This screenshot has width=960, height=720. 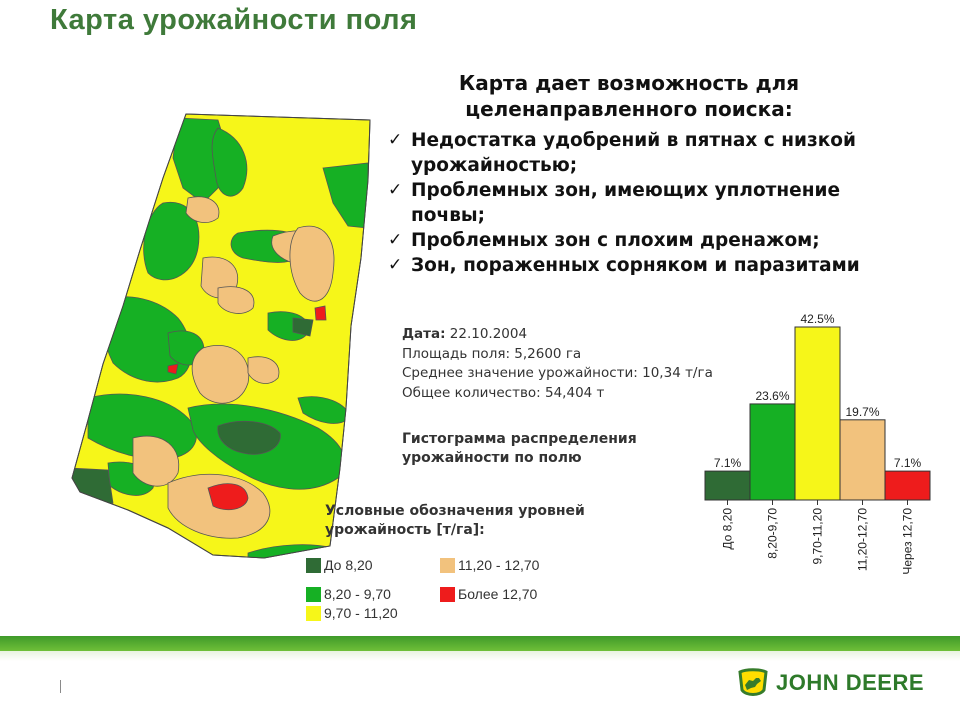 I want to click on date-line: Дата: 22.10.2004, so click(x=557, y=335).